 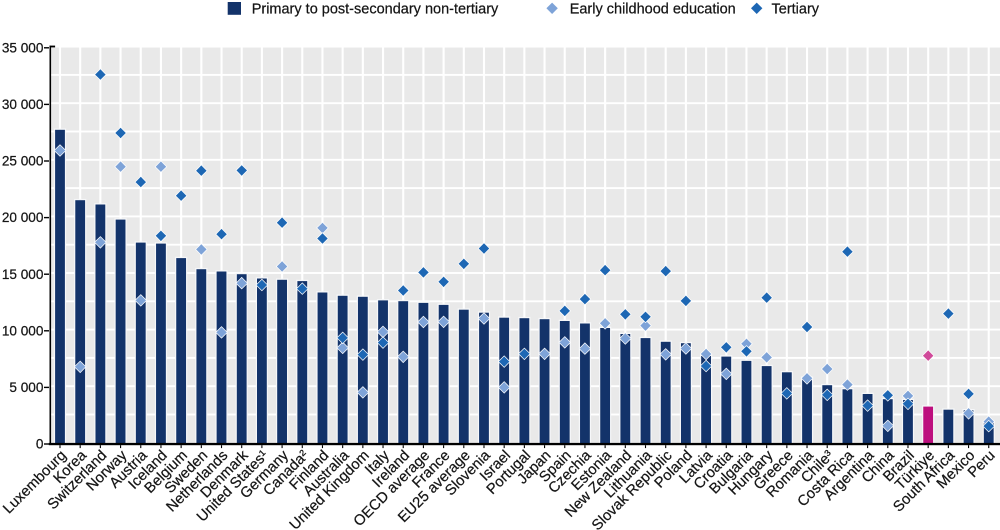 What do you see at coordinates (23, 161) in the screenshot?
I see `svg-text: 25 000` at bounding box center [23, 161].